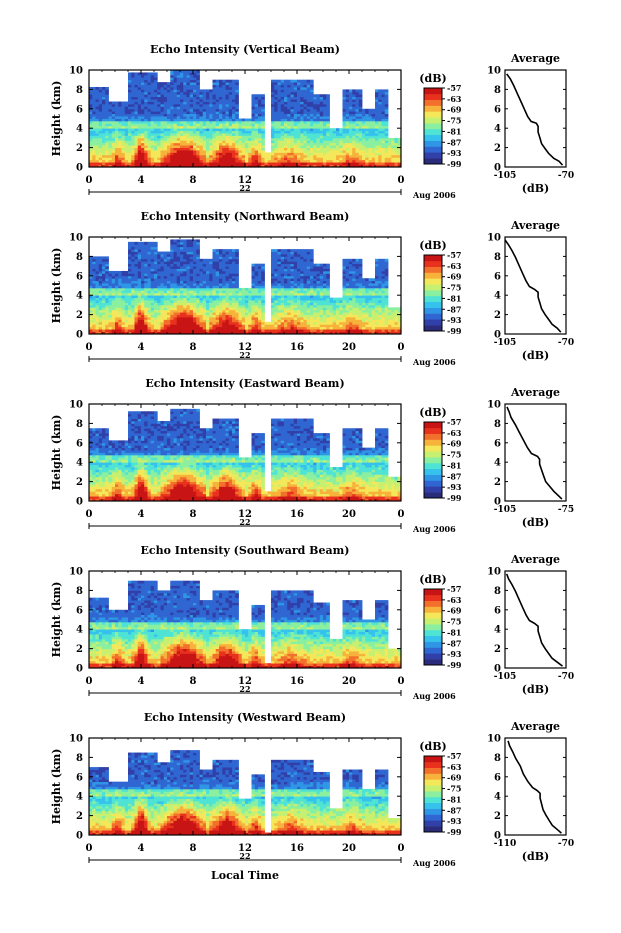 The image size is (621, 933). What do you see at coordinates (433, 161) in the screenshot?
I see `colorbar-swatch` at bounding box center [433, 161].